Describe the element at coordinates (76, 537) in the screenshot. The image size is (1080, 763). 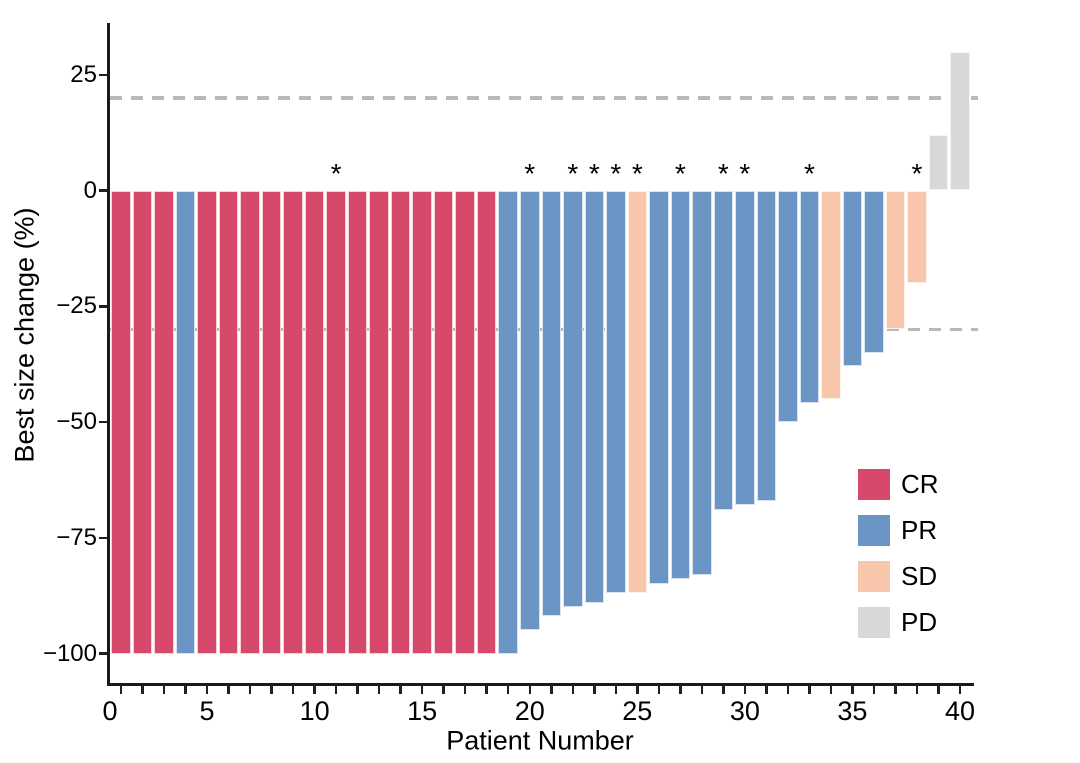
I see `y-tick-label--75: −75` at that location.